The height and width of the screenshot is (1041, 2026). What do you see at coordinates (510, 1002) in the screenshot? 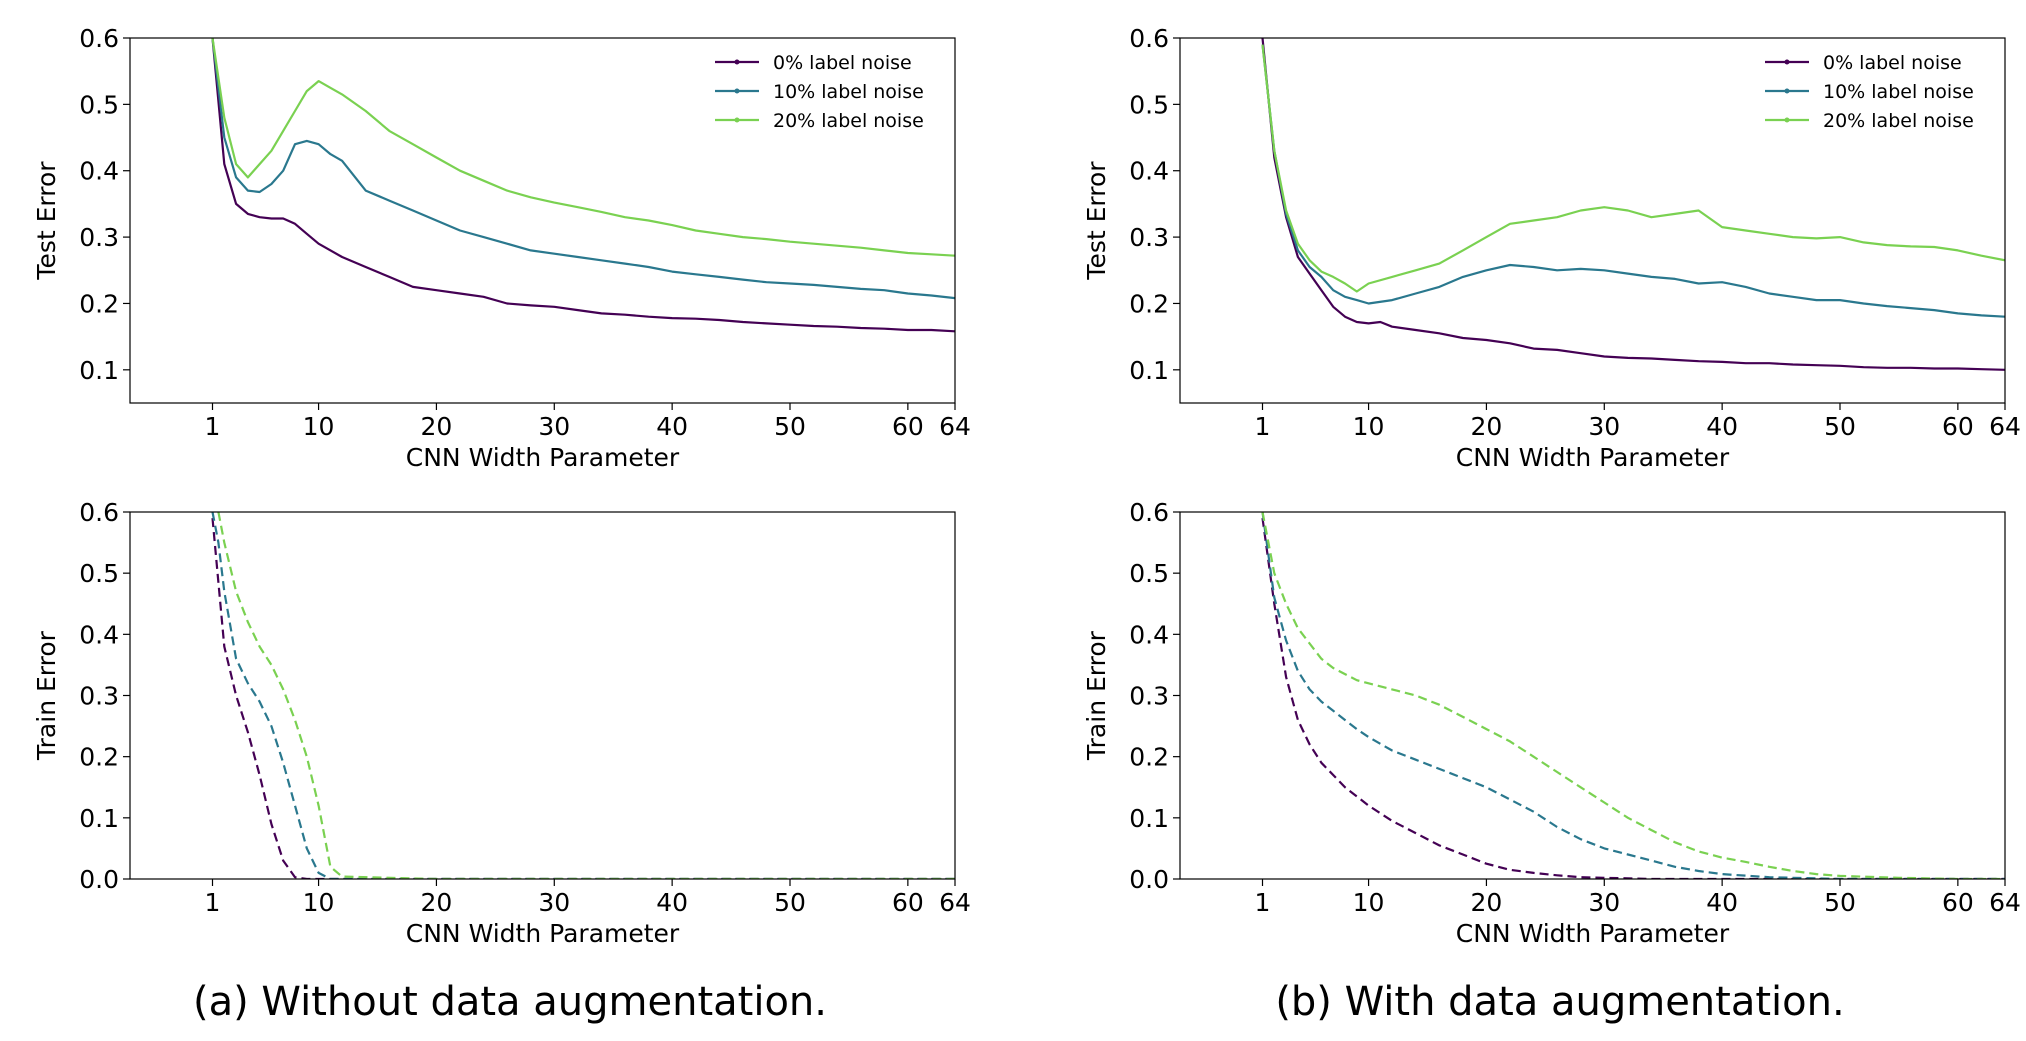
I see `caption-left: (a) Without data augmentation.` at bounding box center [510, 1002].